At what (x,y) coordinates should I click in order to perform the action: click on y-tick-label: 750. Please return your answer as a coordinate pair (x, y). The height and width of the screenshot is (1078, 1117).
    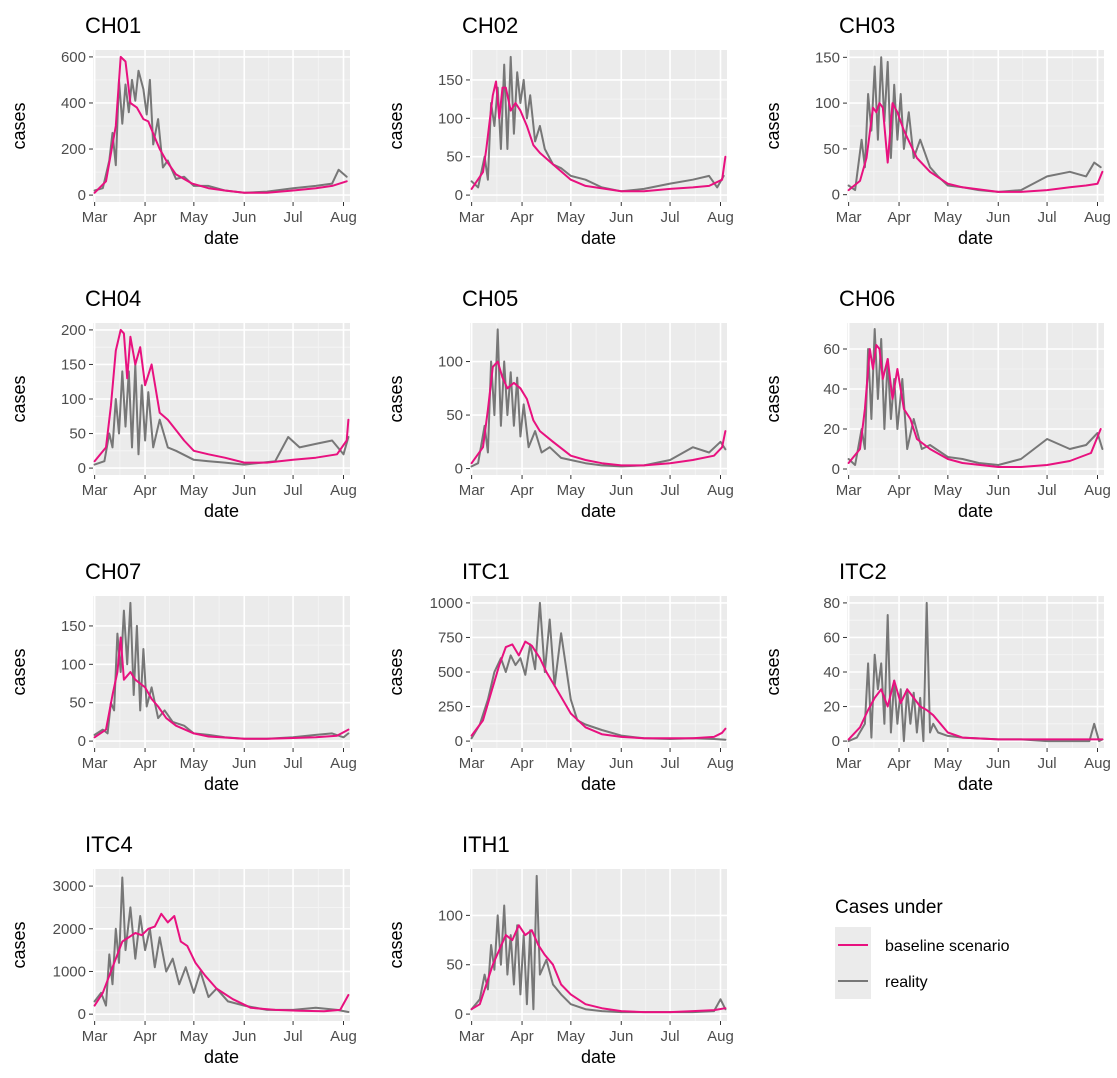
    Looking at the image, I should click on (450, 637).